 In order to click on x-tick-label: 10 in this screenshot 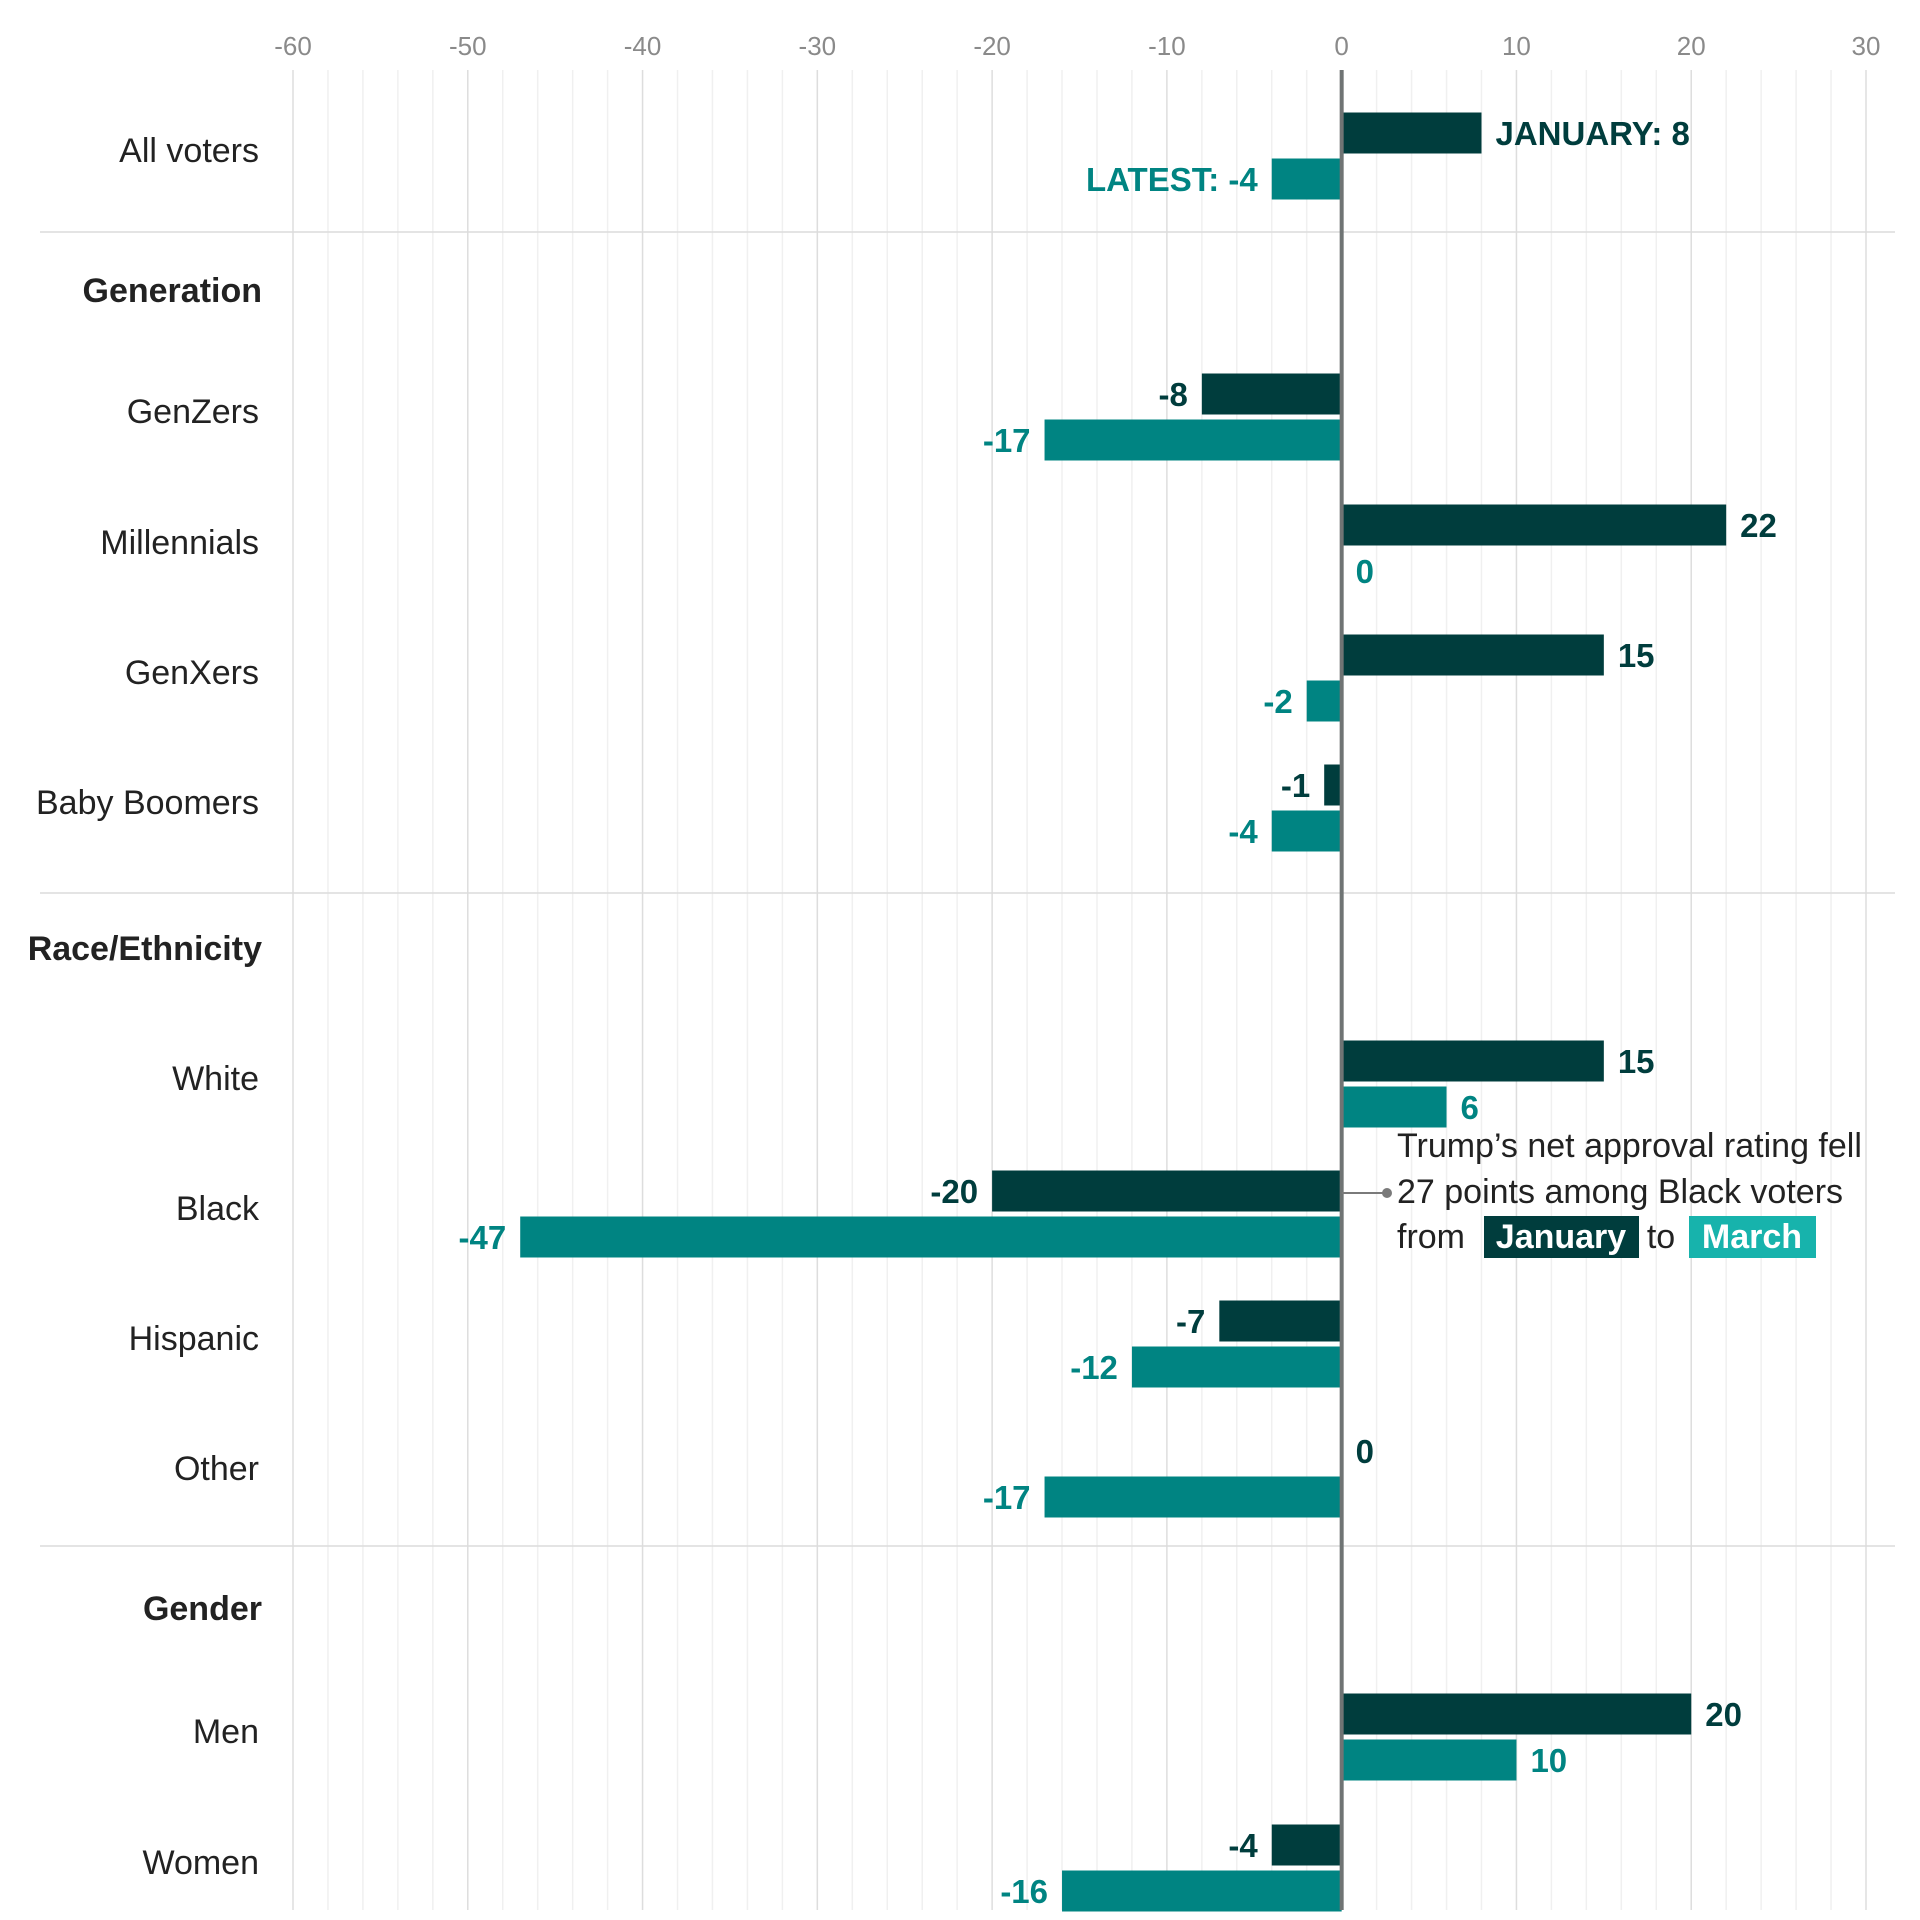, I will do `click(1516, 46)`.